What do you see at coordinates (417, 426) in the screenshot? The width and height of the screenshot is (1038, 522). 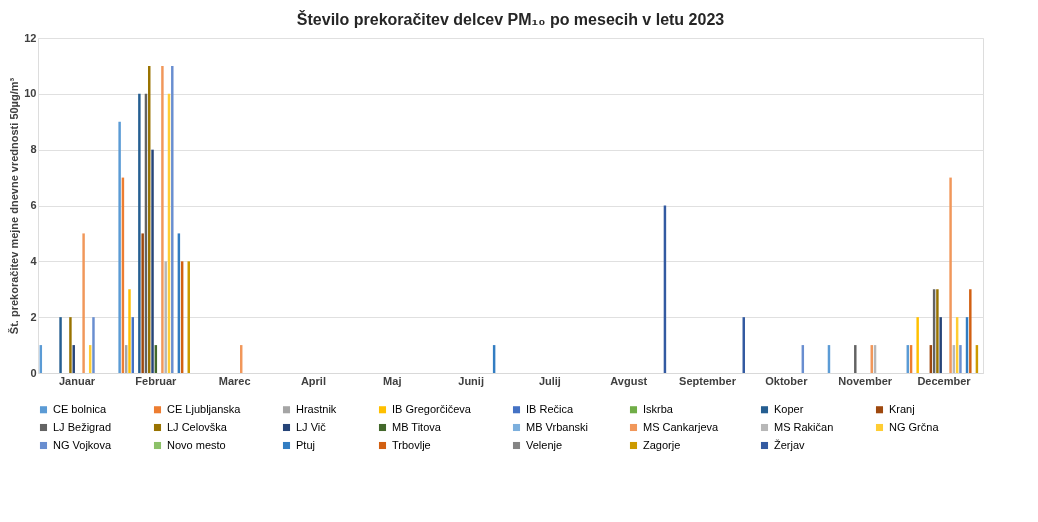 I see `legend-label: MB Titova` at bounding box center [417, 426].